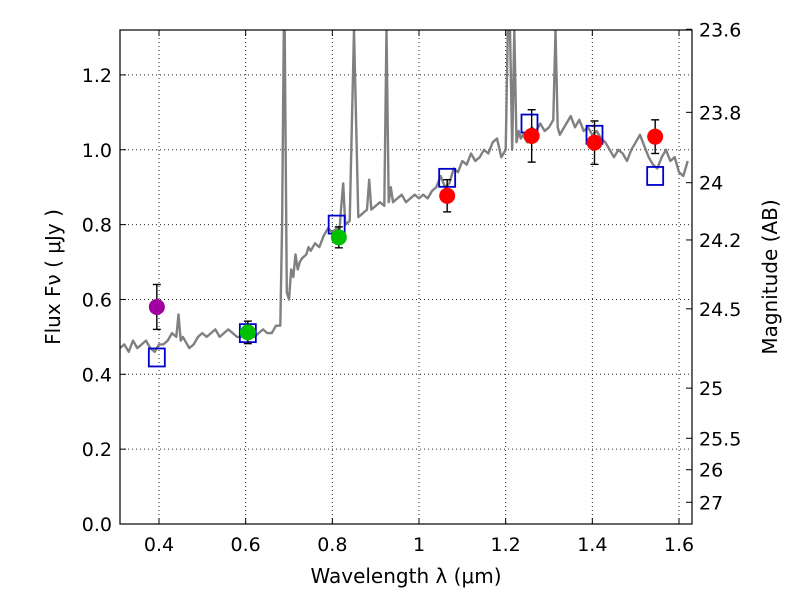 Image resolution: width=800 pixels, height=600 pixels. I want to click on y-tick-label: 0.2, so click(97, 450).